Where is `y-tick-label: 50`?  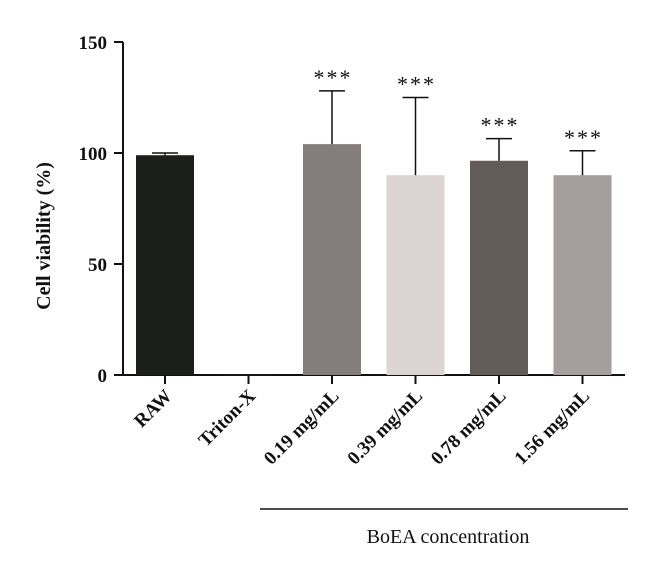 y-tick-label: 50 is located at coordinates (97, 265).